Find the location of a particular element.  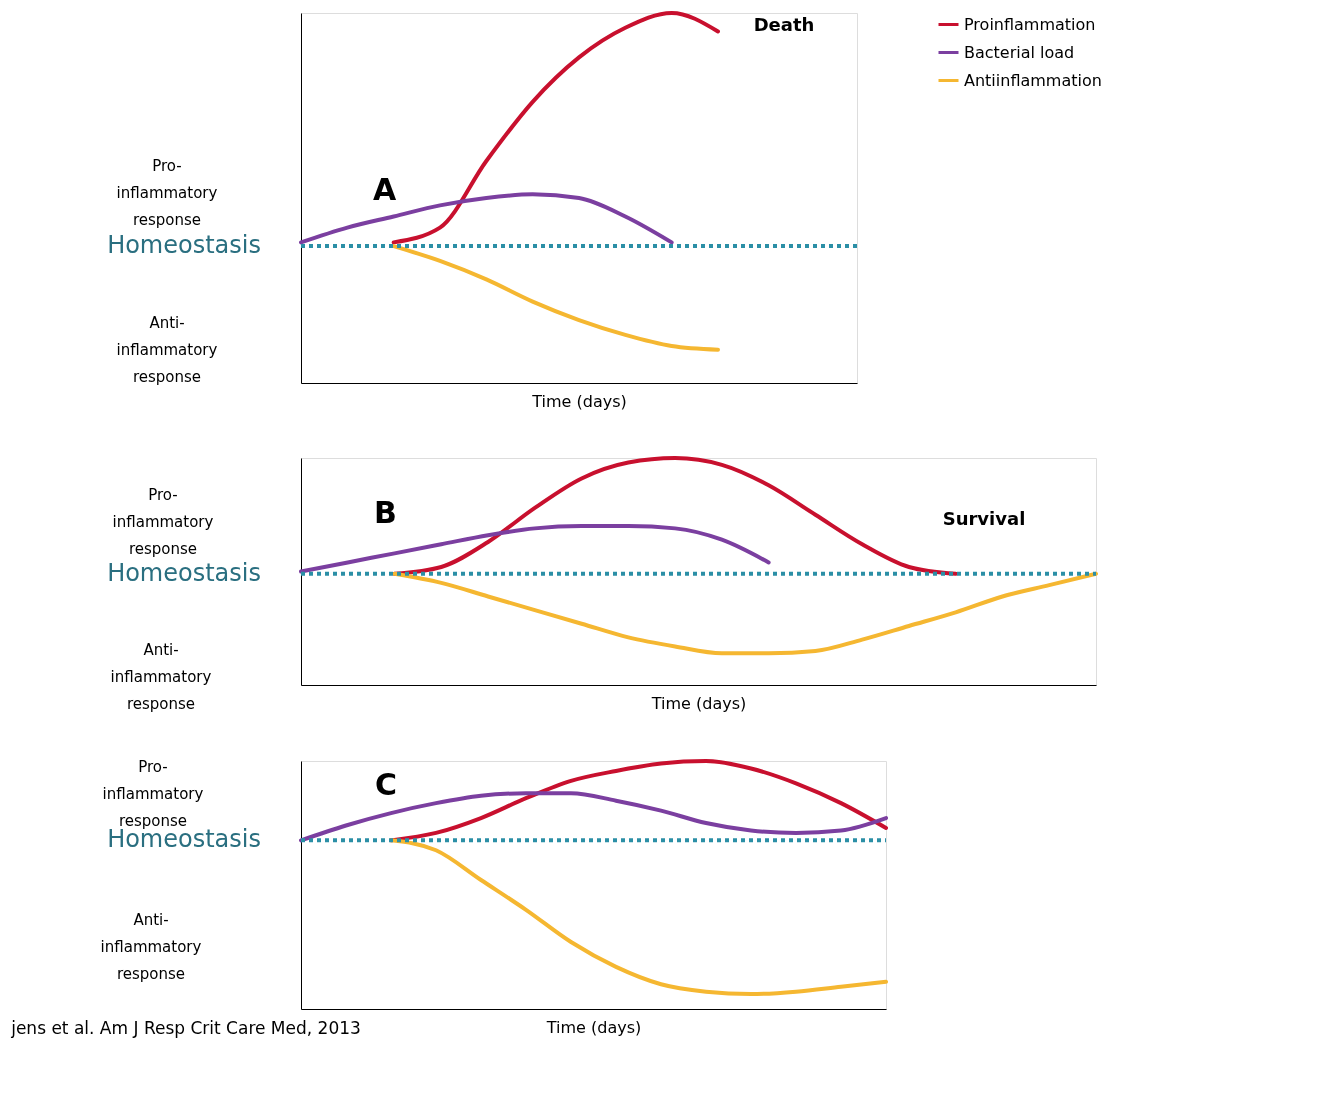

legend-label: Proinflammation is located at coordinates (1030, 24).